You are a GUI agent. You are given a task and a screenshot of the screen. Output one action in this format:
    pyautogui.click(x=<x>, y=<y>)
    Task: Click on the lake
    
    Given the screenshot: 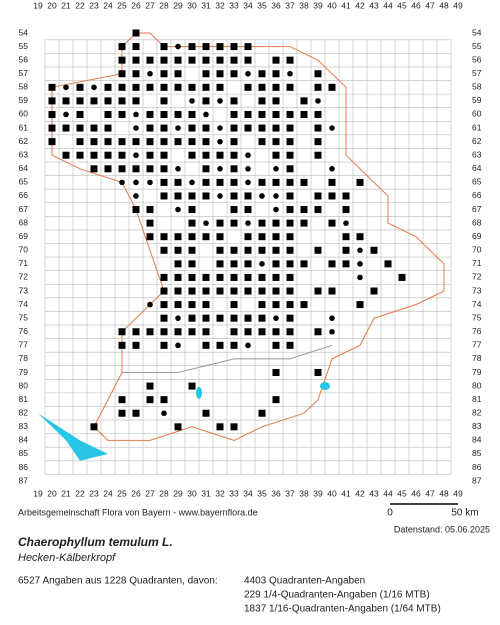 What is the action you would take?
    pyautogui.click(x=199, y=392)
    